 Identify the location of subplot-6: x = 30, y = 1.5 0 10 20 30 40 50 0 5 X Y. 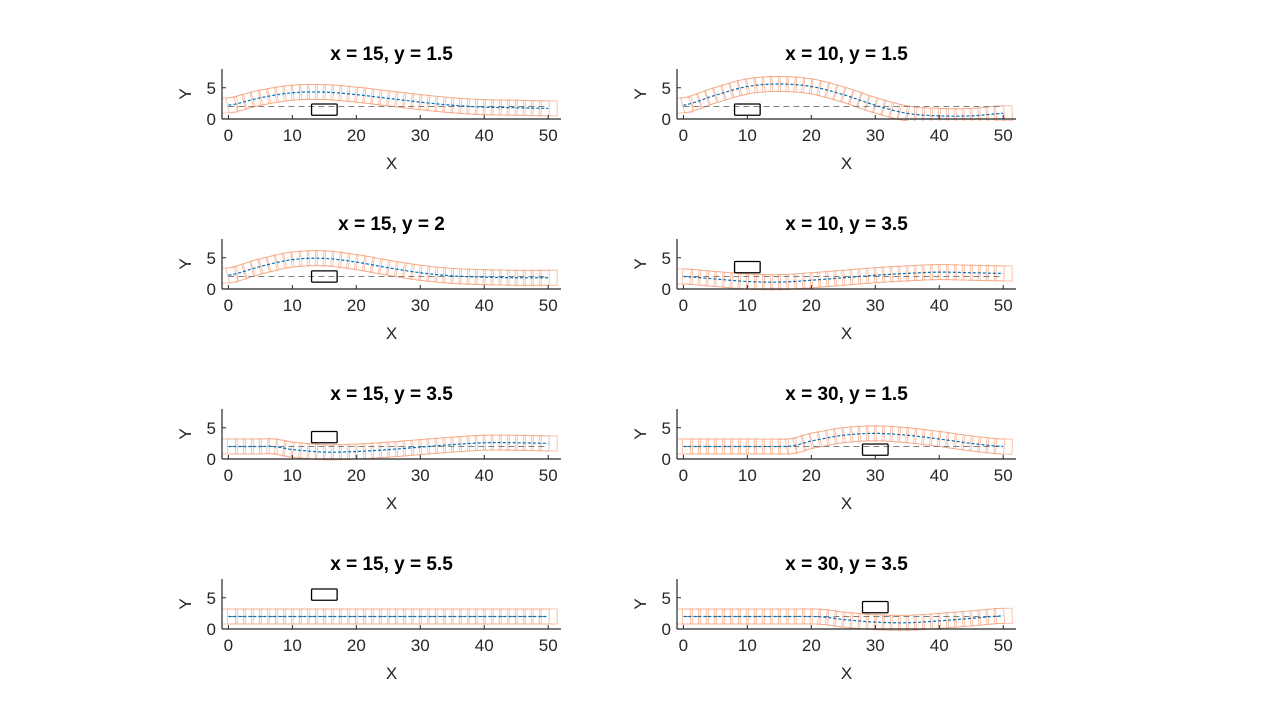
(823, 448).